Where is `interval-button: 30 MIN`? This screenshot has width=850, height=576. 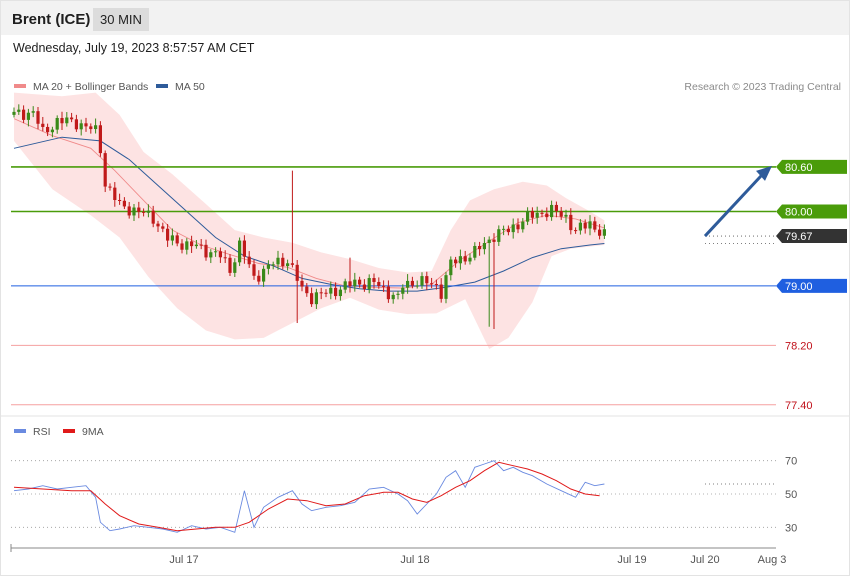
interval-button: 30 MIN is located at coordinates (121, 19).